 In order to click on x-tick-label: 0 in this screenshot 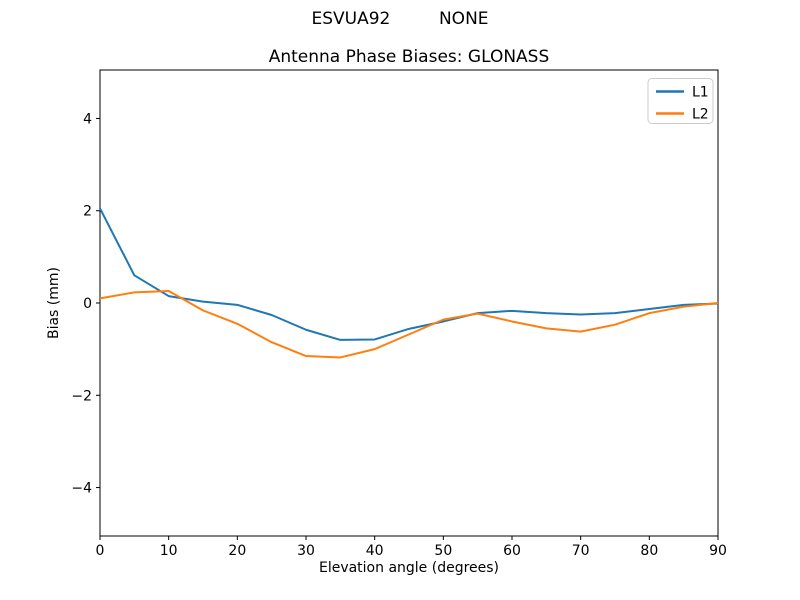, I will do `click(100, 551)`.